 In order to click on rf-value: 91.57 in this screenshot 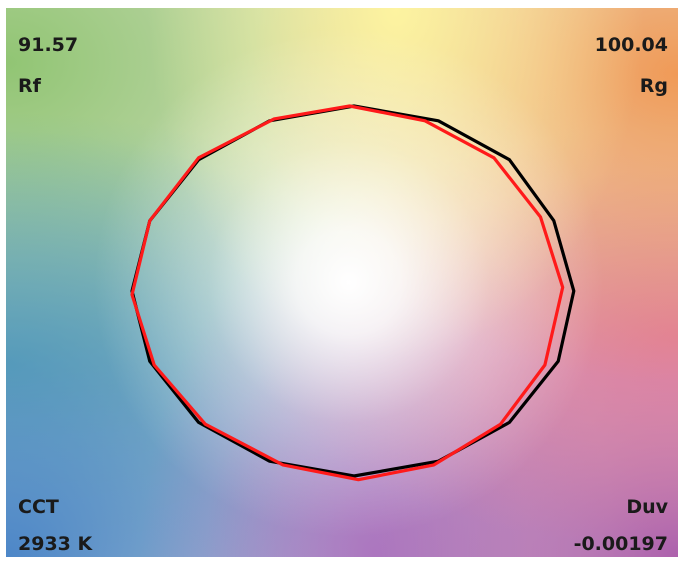, I will do `click(48, 45)`.